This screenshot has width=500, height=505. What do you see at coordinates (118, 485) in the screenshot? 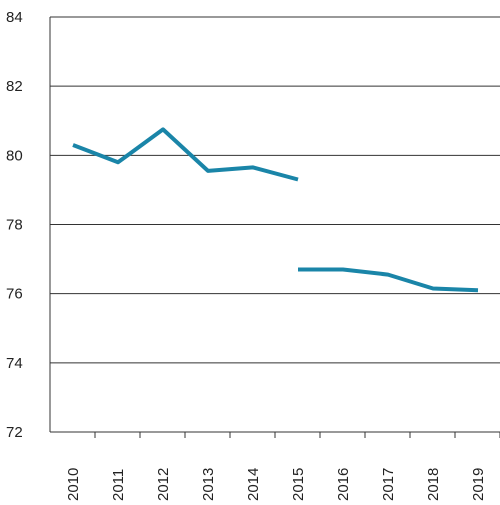
I see `x-tick-label: 2011` at bounding box center [118, 485].